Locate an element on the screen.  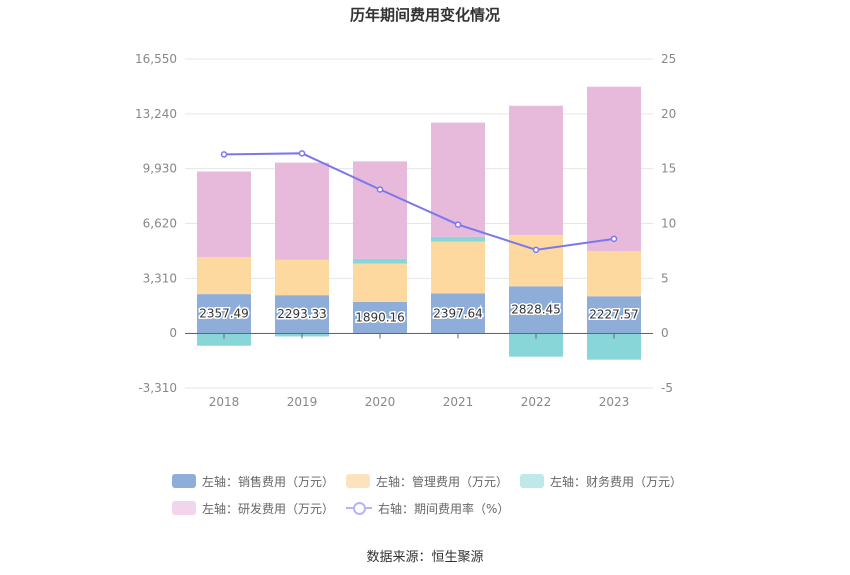
legend-item: 左轴：管理费用（万元） is located at coordinates (427, 481).